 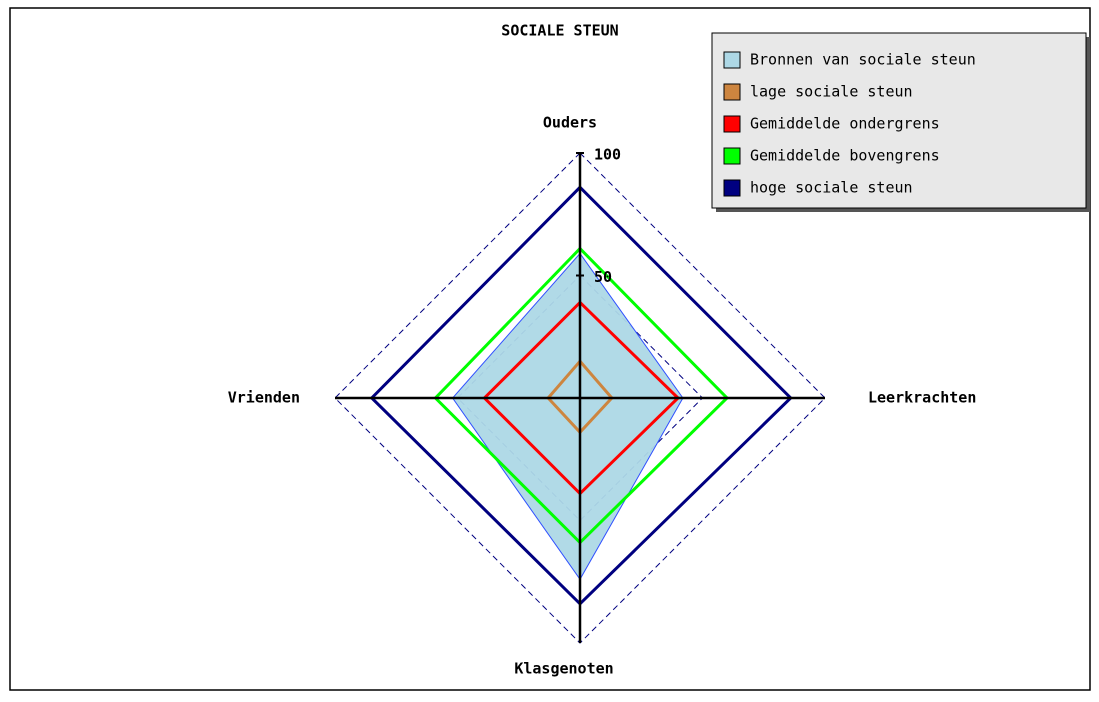 What do you see at coordinates (264, 398) in the screenshot?
I see `category-label: Vrienden` at bounding box center [264, 398].